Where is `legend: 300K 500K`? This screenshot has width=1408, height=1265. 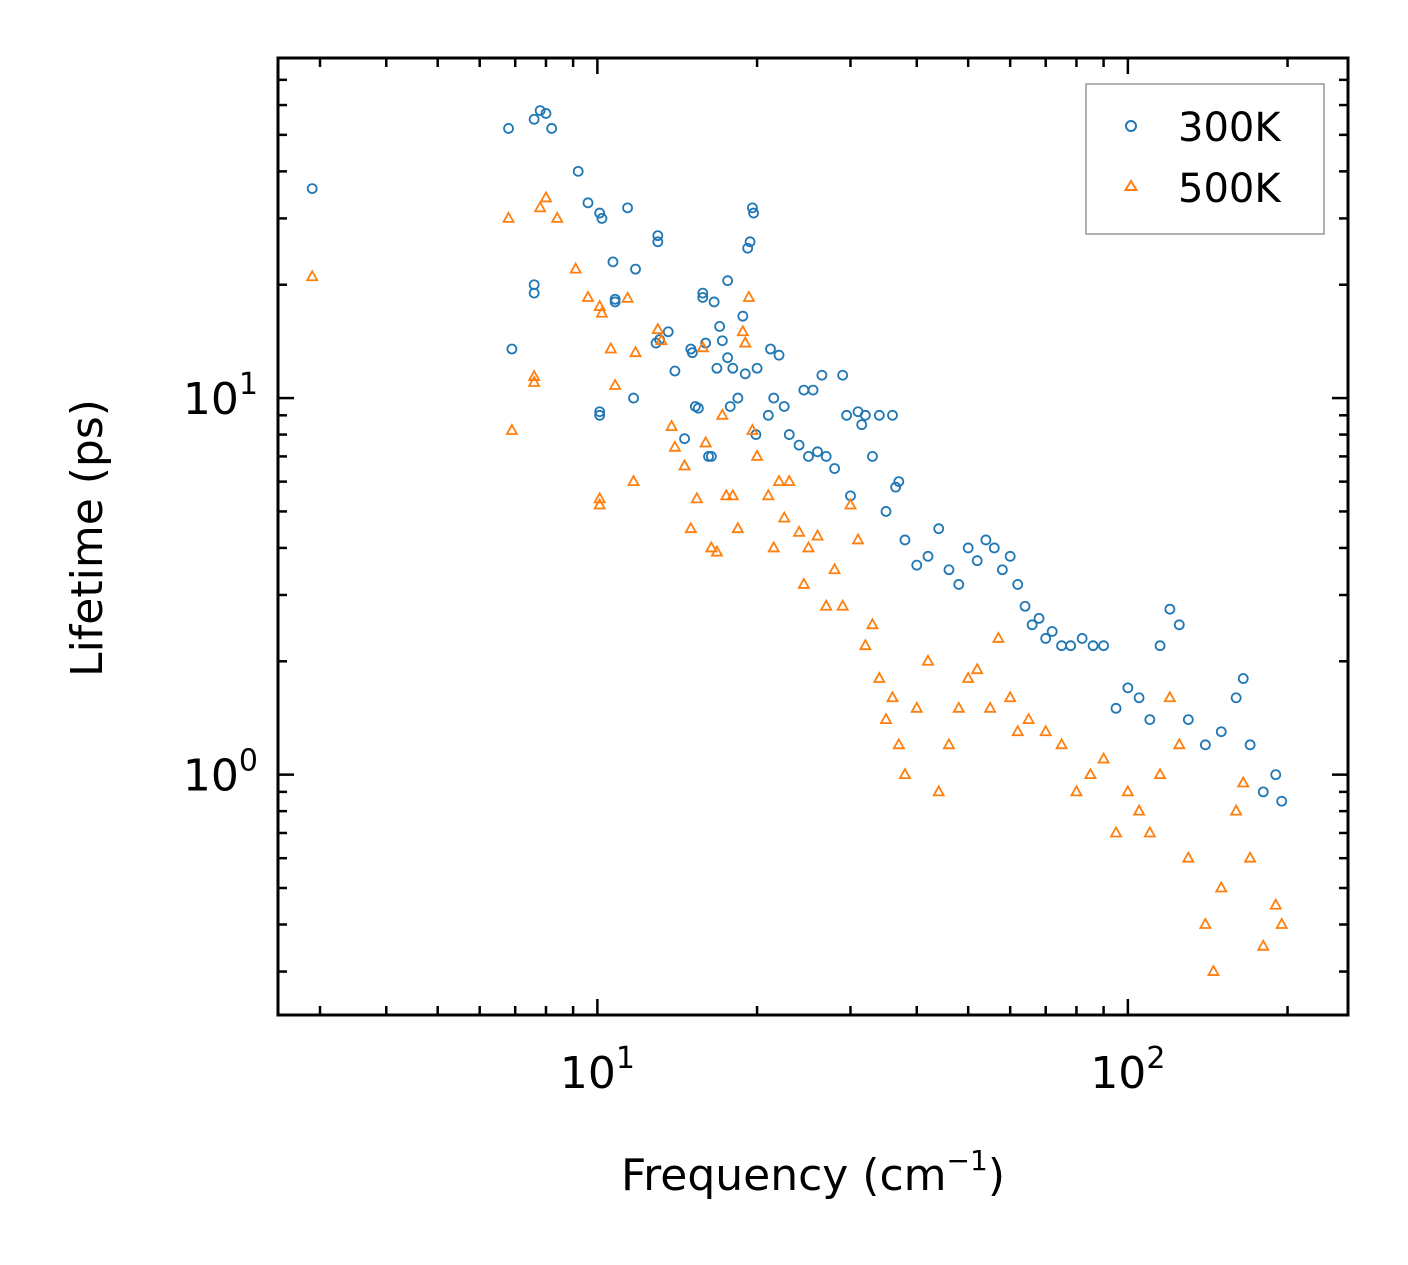
legend: 300K 500K is located at coordinates (1205, 159).